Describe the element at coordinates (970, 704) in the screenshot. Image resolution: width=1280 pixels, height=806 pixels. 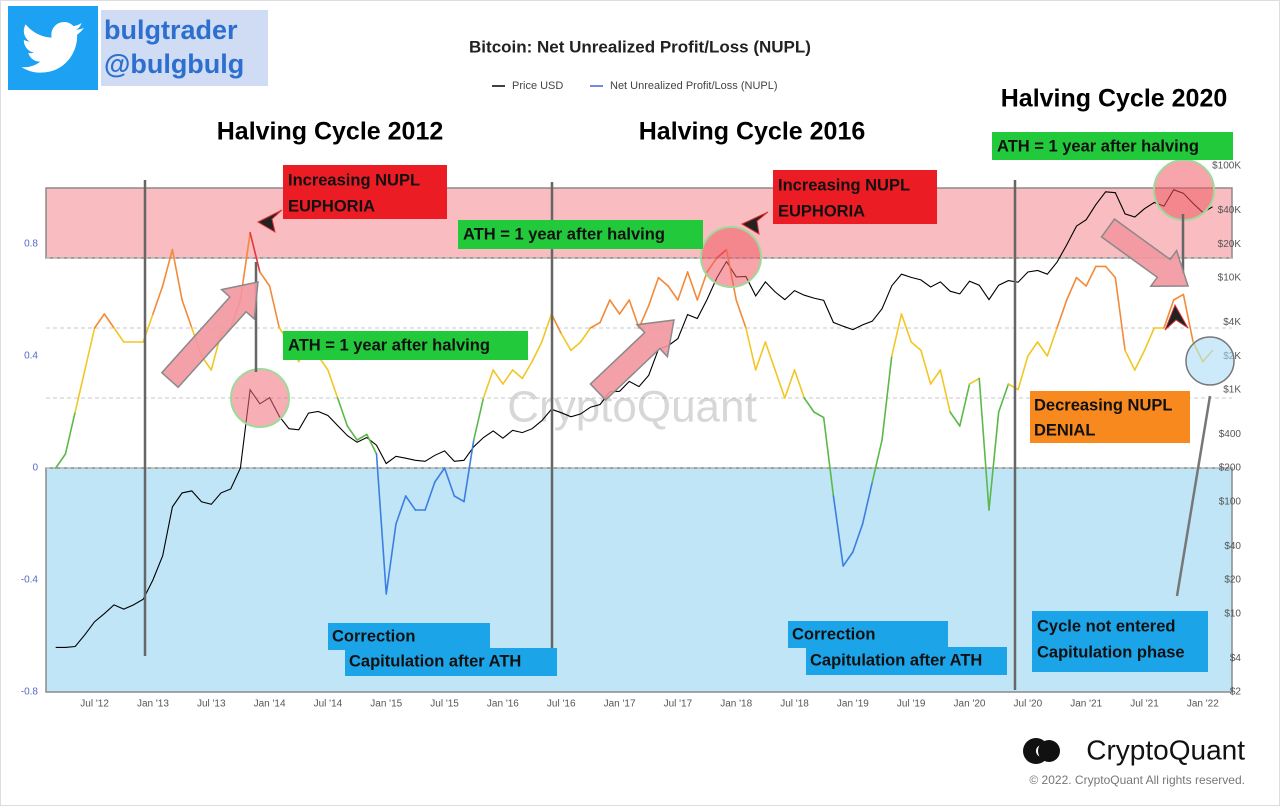
I see `x-tick-label: Jan '20` at that location.